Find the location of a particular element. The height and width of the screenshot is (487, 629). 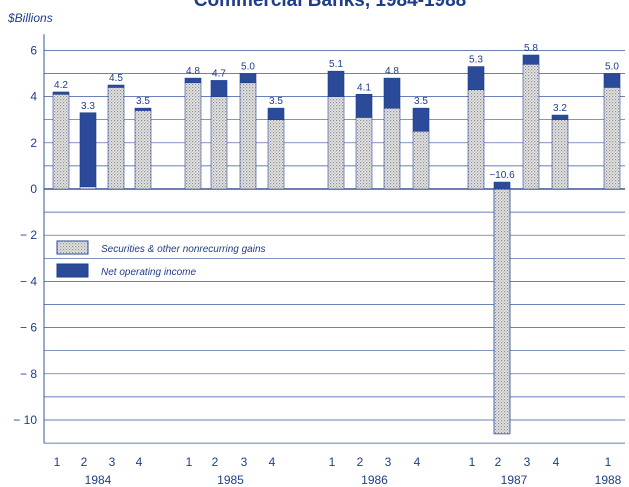

data-label: 4.5 is located at coordinates (116, 78).